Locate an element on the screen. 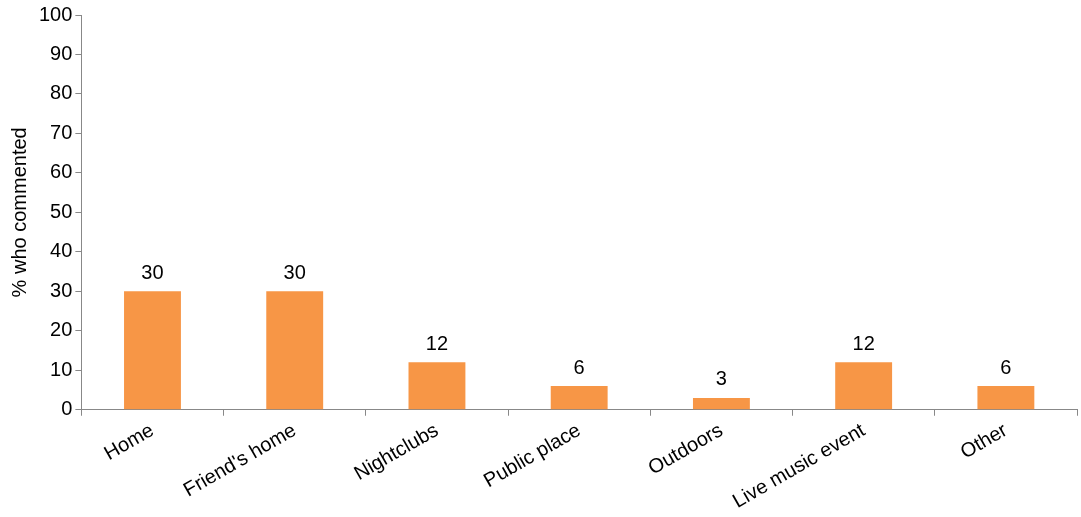  x-tick-label: Home is located at coordinates (129, 441).